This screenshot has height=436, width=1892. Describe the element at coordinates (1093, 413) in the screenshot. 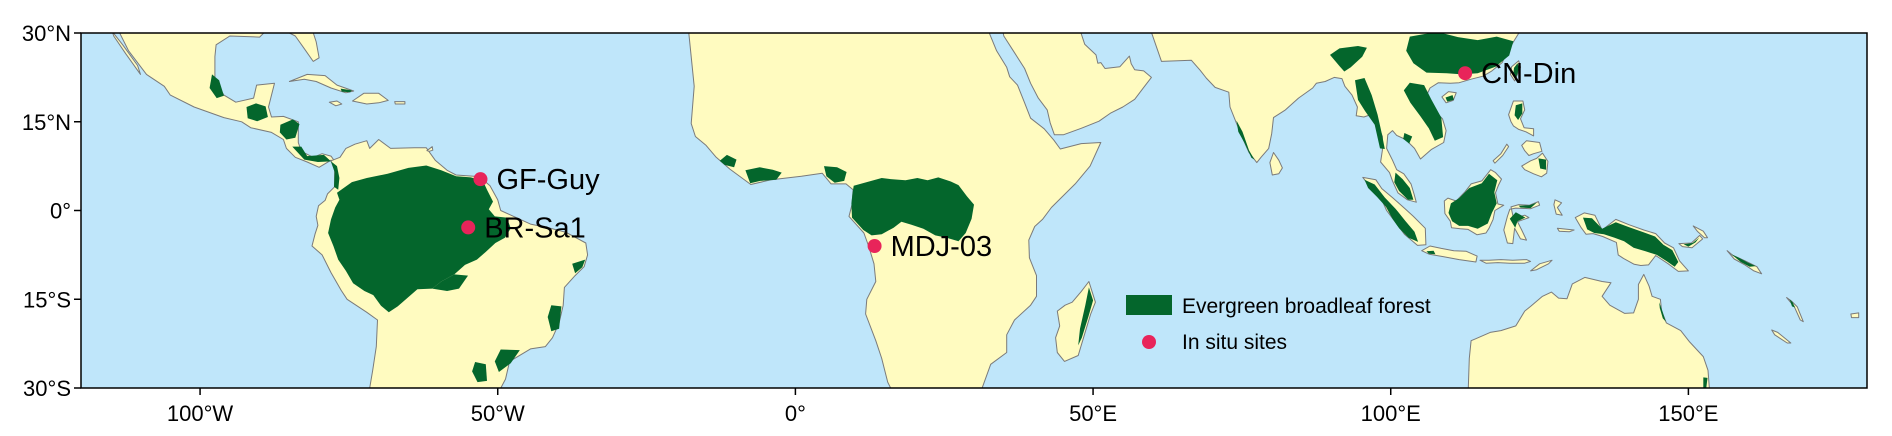

I see `lon-tick-label: 50°E` at that location.